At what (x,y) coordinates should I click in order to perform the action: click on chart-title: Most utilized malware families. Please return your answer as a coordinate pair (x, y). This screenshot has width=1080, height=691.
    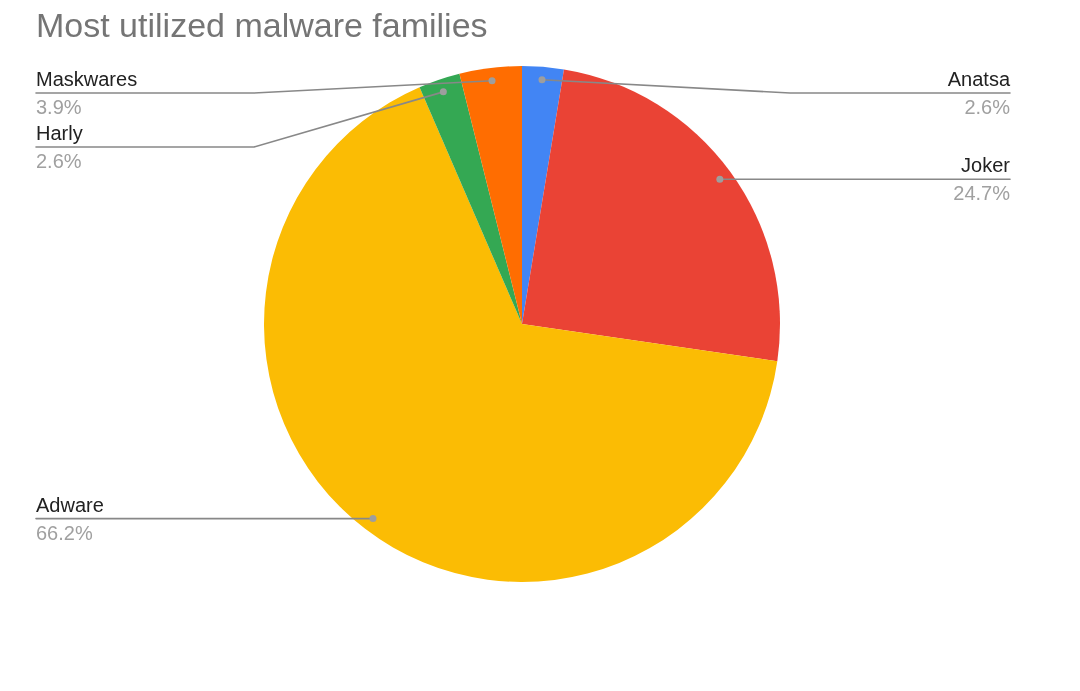
    Looking at the image, I should click on (262, 25).